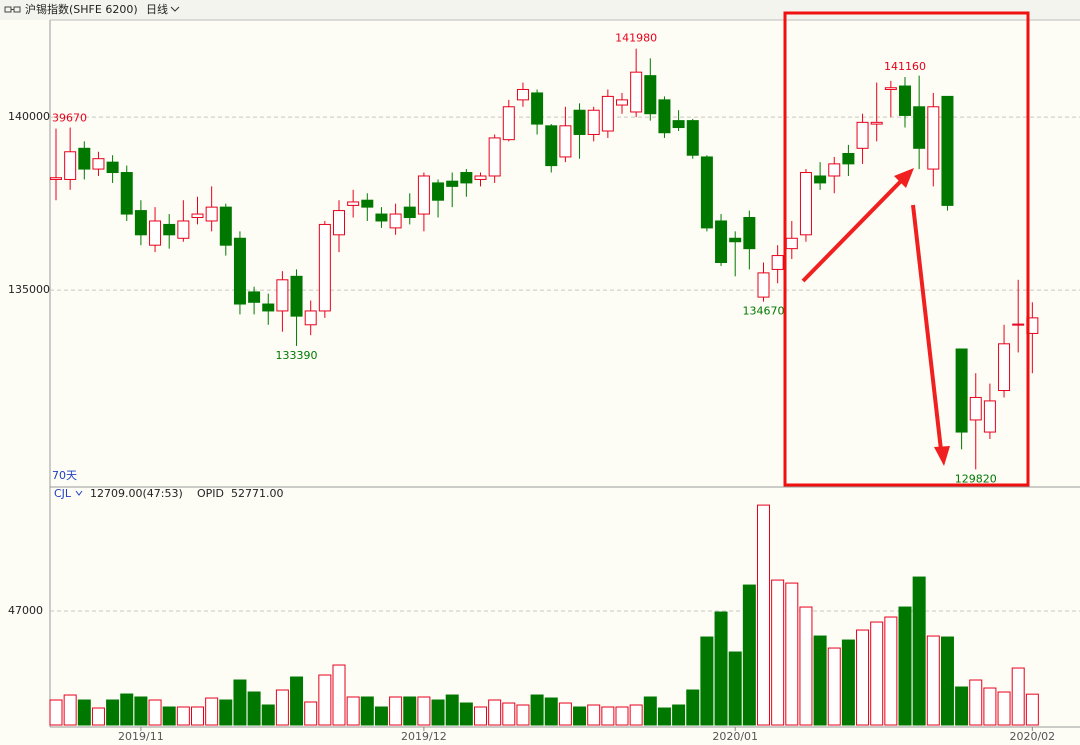 Image resolution: width=1080 pixels, height=745 pixels. Describe the element at coordinates (63, 493) in the screenshot. I see `indicator-name: CJL` at that location.